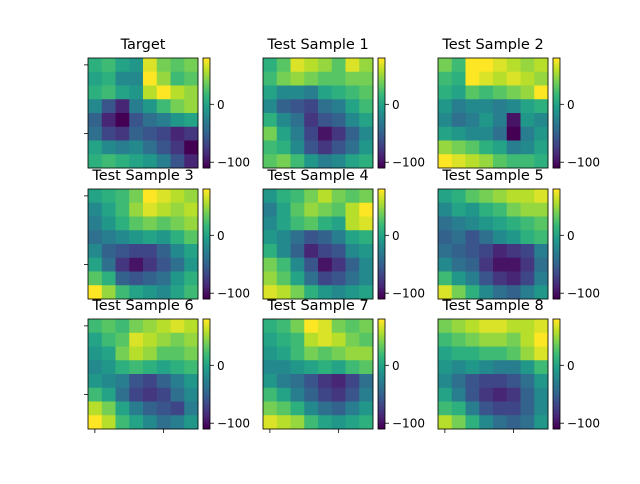 This screenshot has height=484, width=640. What do you see at coordinates (221, 236) in the screenshot?
I see `colorbar-tick-label: 0` at bounding box center [221, 236].